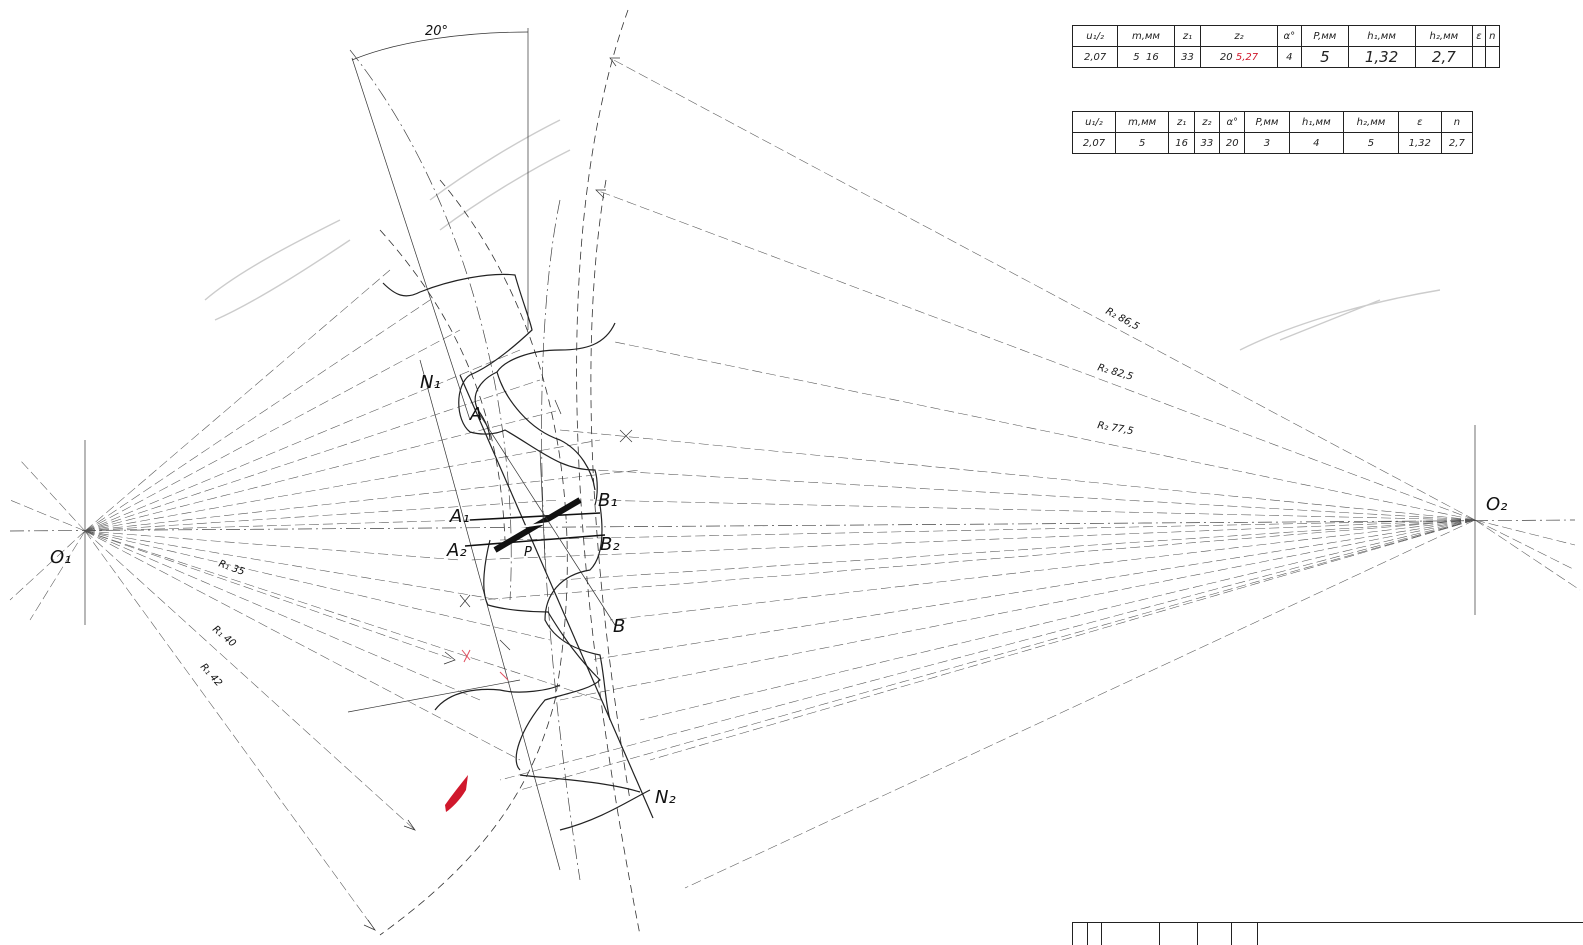 The height and width of the screenshot is (945, 1583). I want to click on label-a: A, so click(475, 414).